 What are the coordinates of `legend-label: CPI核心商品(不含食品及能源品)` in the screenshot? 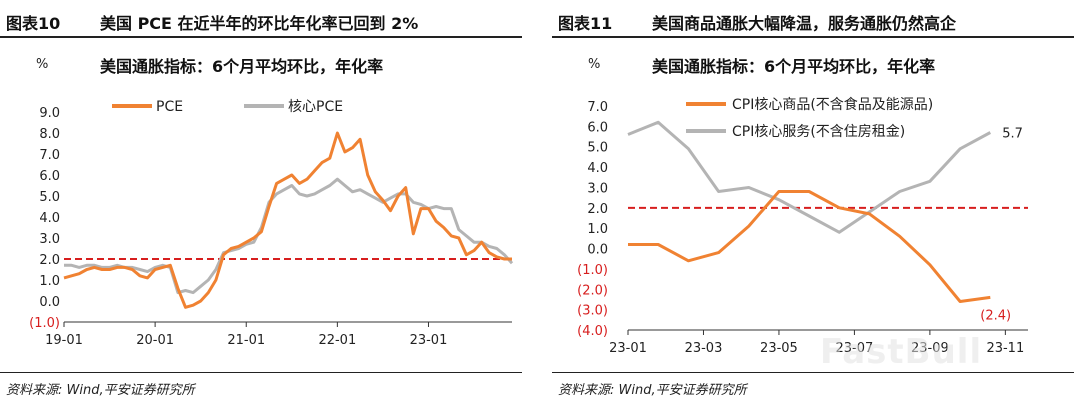 It's located at (832, 104).